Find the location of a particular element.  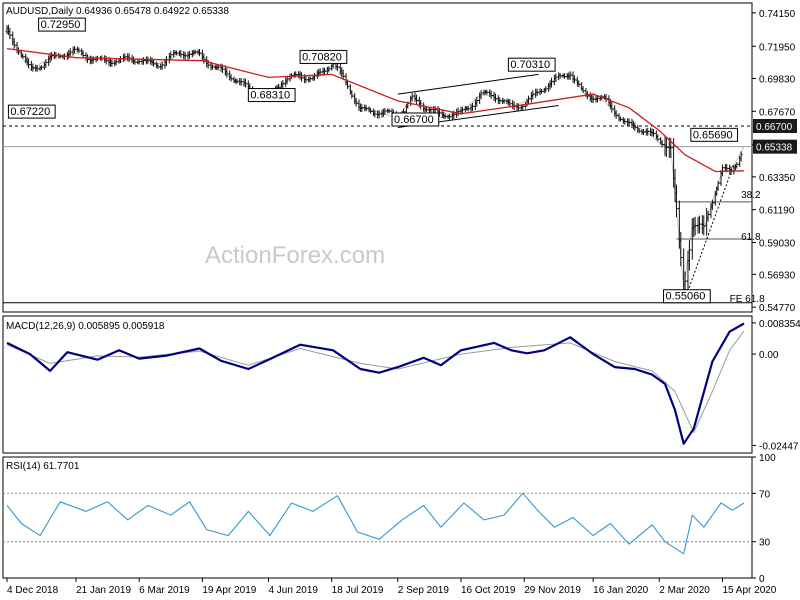

annotation-label: 0.67220 is located at coordinates (30, 112).